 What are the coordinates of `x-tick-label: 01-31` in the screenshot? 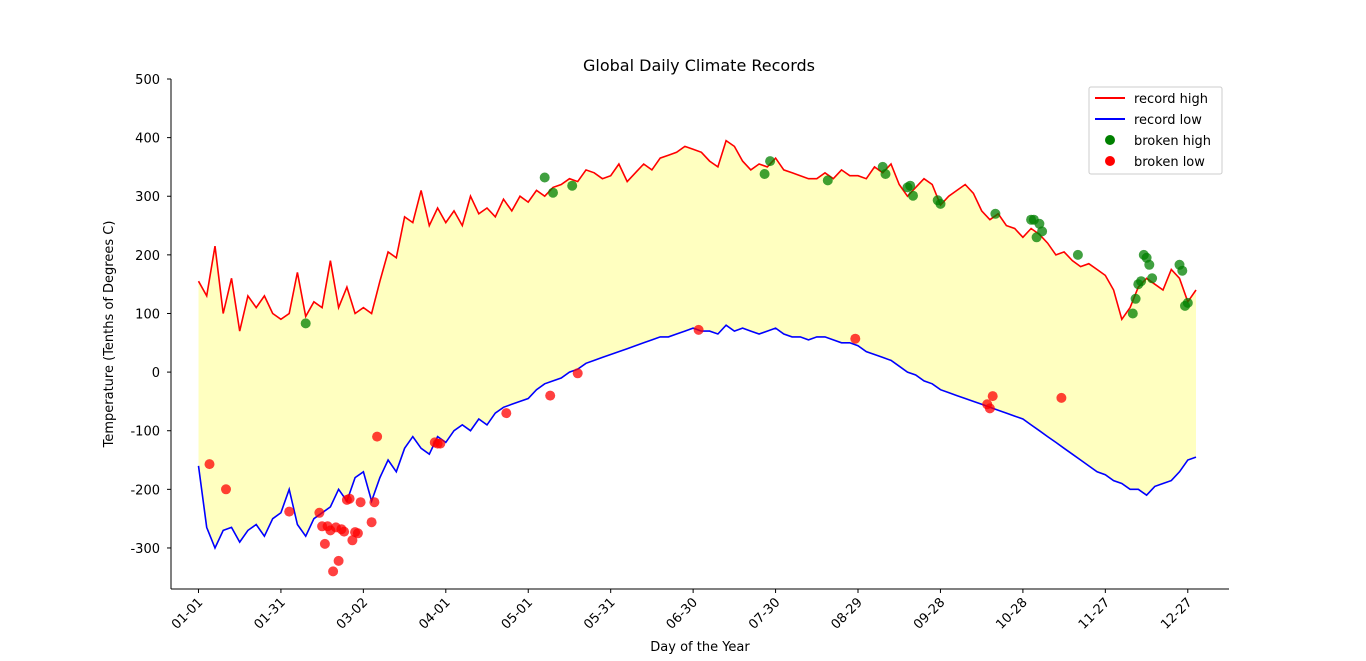 It's located at (269, 613).